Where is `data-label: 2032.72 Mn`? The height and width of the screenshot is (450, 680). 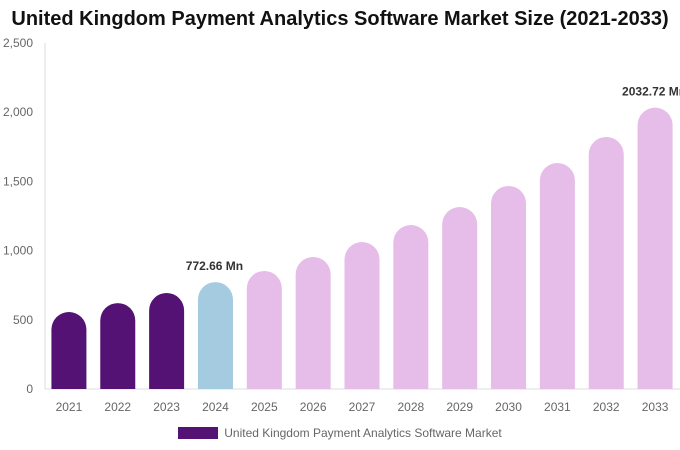
data-label: 2032.72 Mn is located at coordinates (651, 92).